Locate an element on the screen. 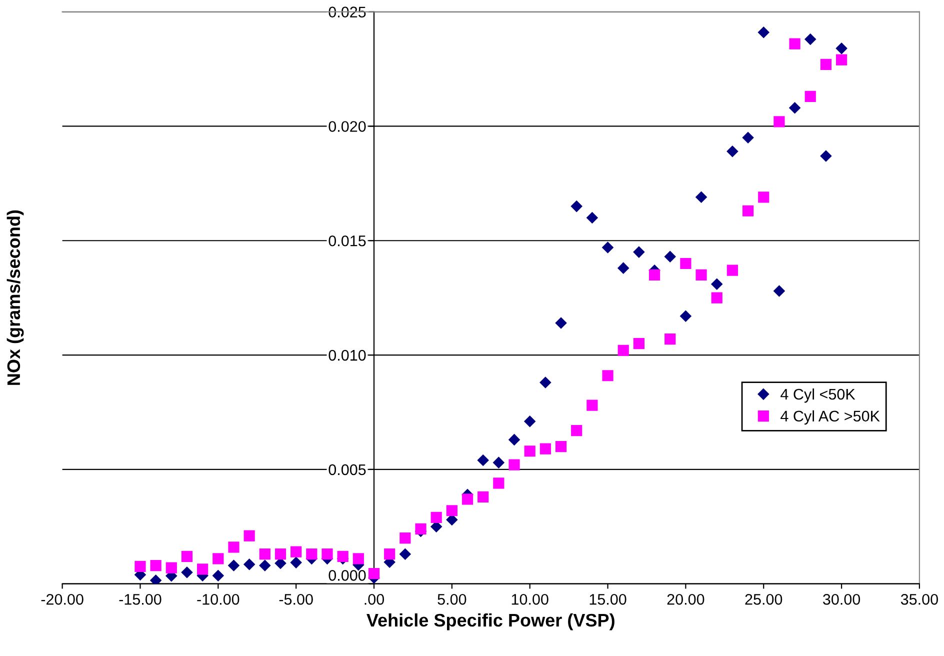 This screenshot has width=944, height=656. y-tick-label: 0.005 is located at coordinates (347, 470).